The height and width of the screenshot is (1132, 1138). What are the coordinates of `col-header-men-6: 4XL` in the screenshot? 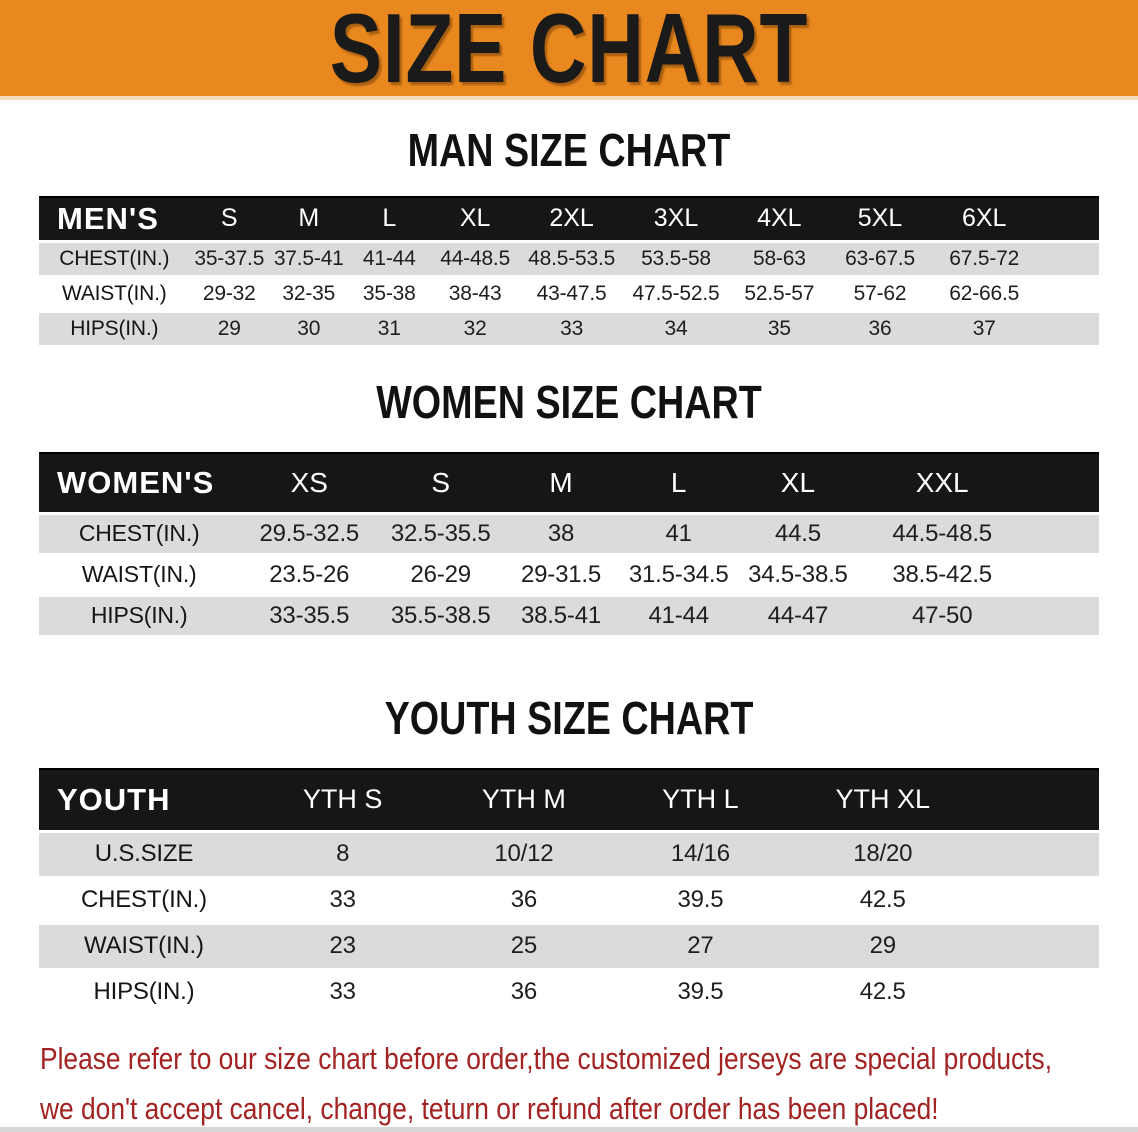 It's located at (779, 217).